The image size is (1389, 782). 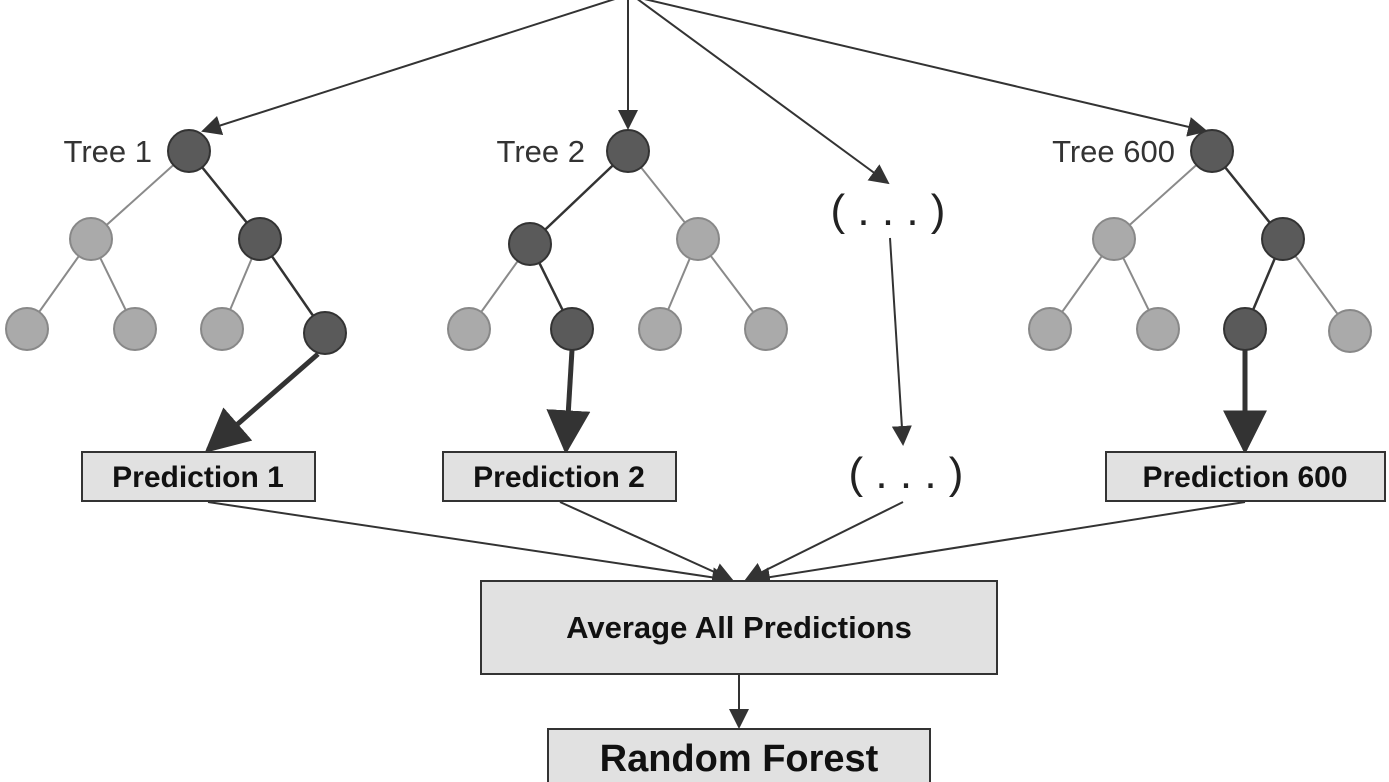 What do you see at coordinates (1113, 151) in the screenshot?
I see `tree-label: Tree 600` at bounding box center [1113, 151].